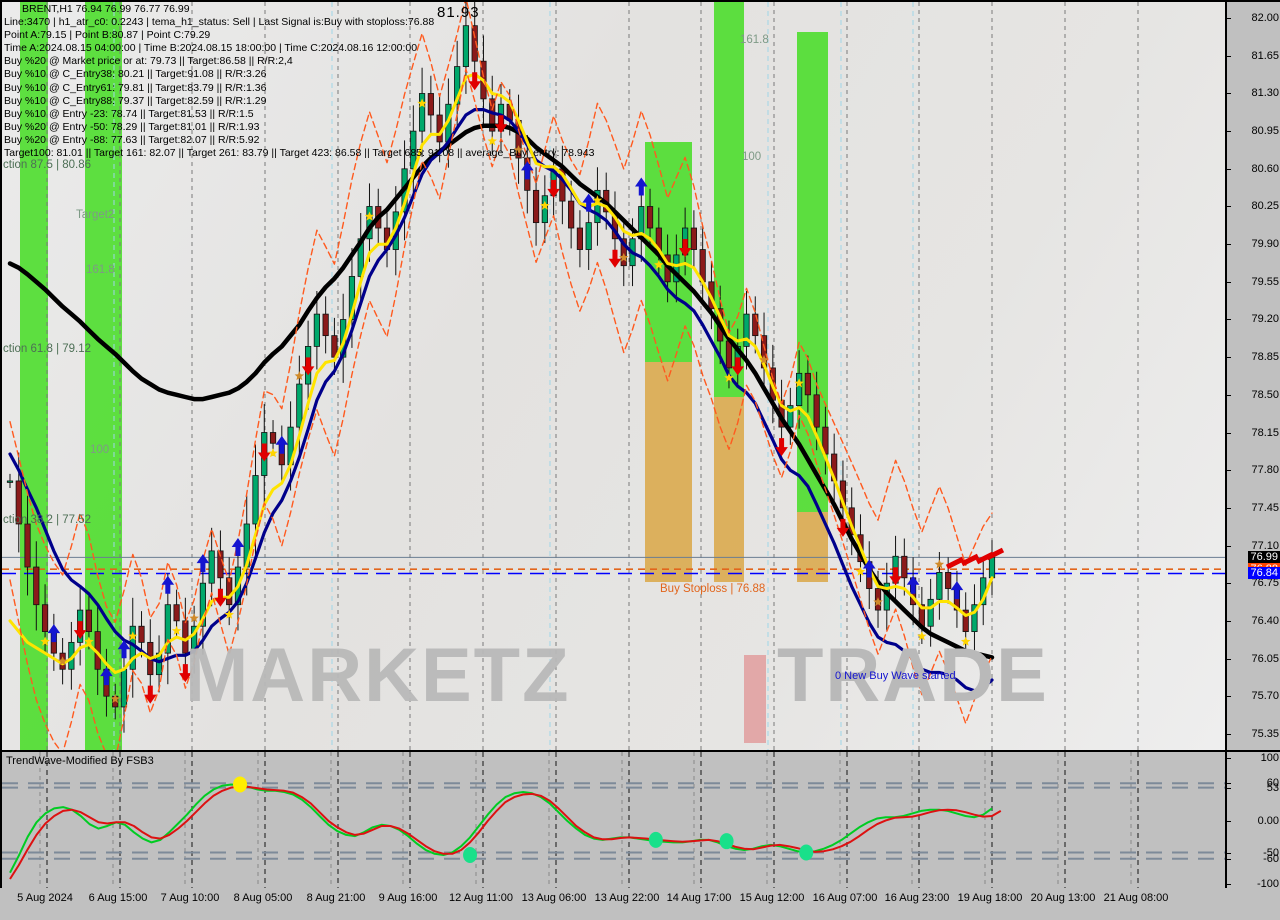 The width and height of the screenshot is (1280, 920). Describe the element at coordinates (1265, 507) in the screenshot. I see `price-tick-label: 77.45` at that location.